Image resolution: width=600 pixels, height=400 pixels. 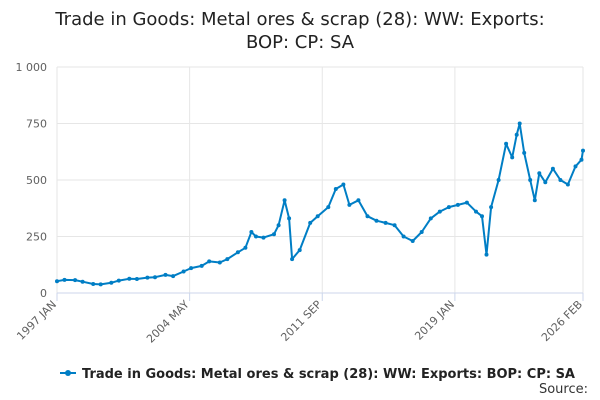 I want to click on x-tick-label: 2004 MAY, so click(x=168, y=322).